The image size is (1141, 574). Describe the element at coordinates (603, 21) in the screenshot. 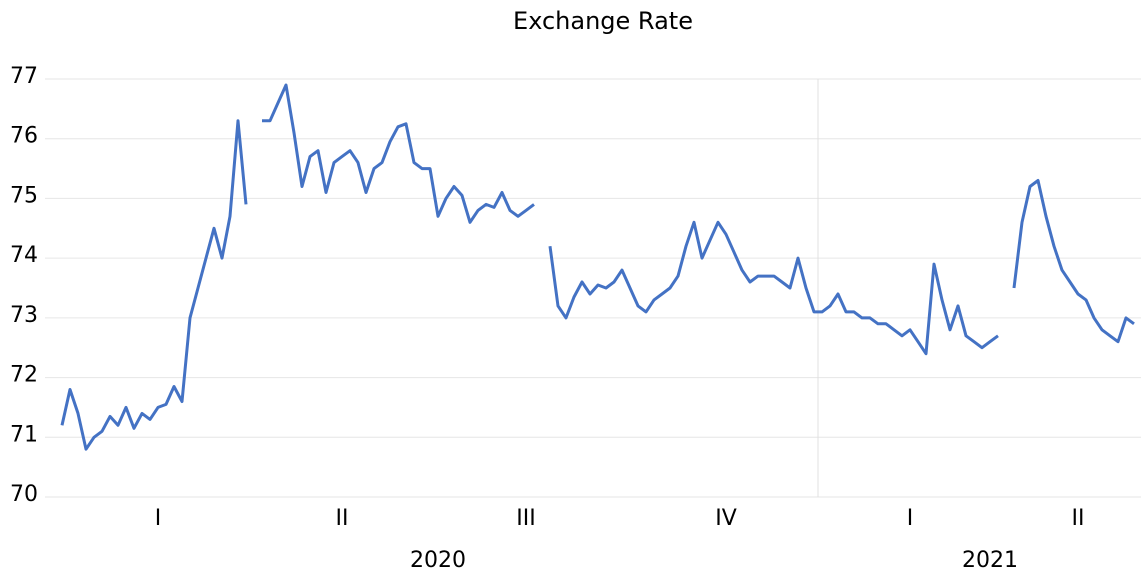

I see `chart-title: Exchange Rate` at that location.